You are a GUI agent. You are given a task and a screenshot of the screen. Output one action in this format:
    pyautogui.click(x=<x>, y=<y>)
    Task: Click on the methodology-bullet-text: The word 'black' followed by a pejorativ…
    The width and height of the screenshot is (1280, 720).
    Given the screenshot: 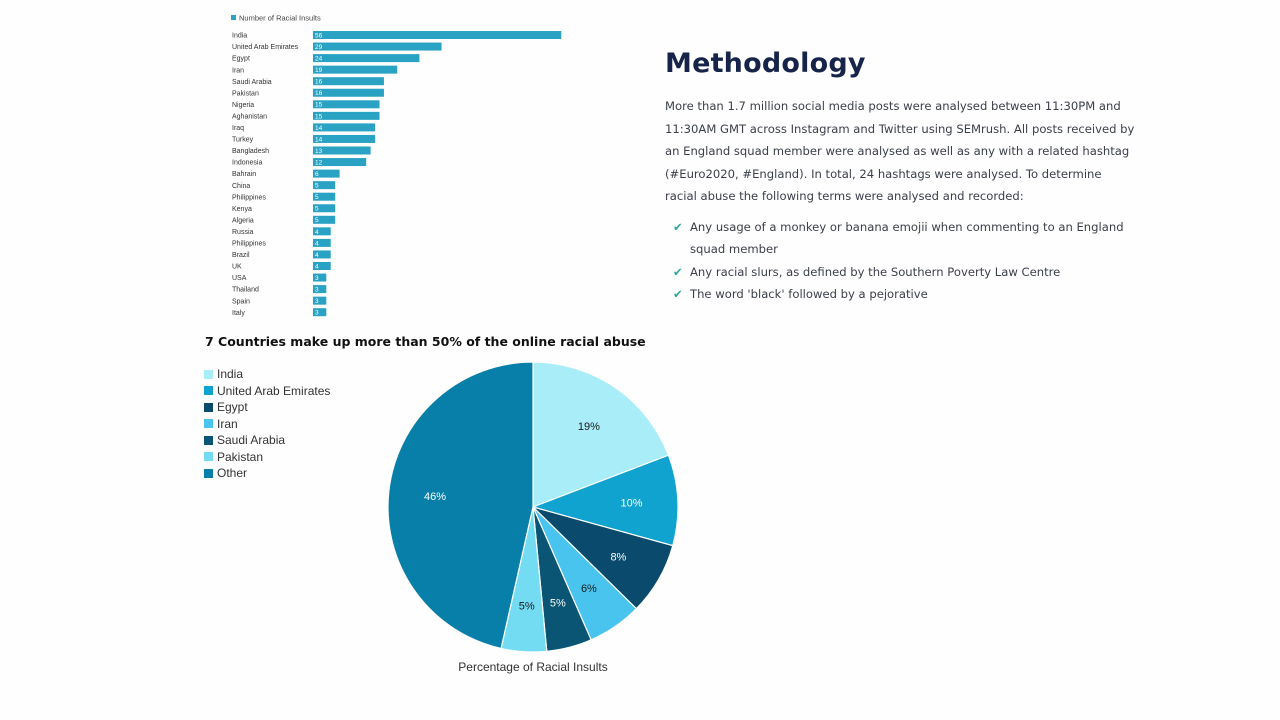 What is the action you would take?
    pyautogui.click(x=809, y=294)
    